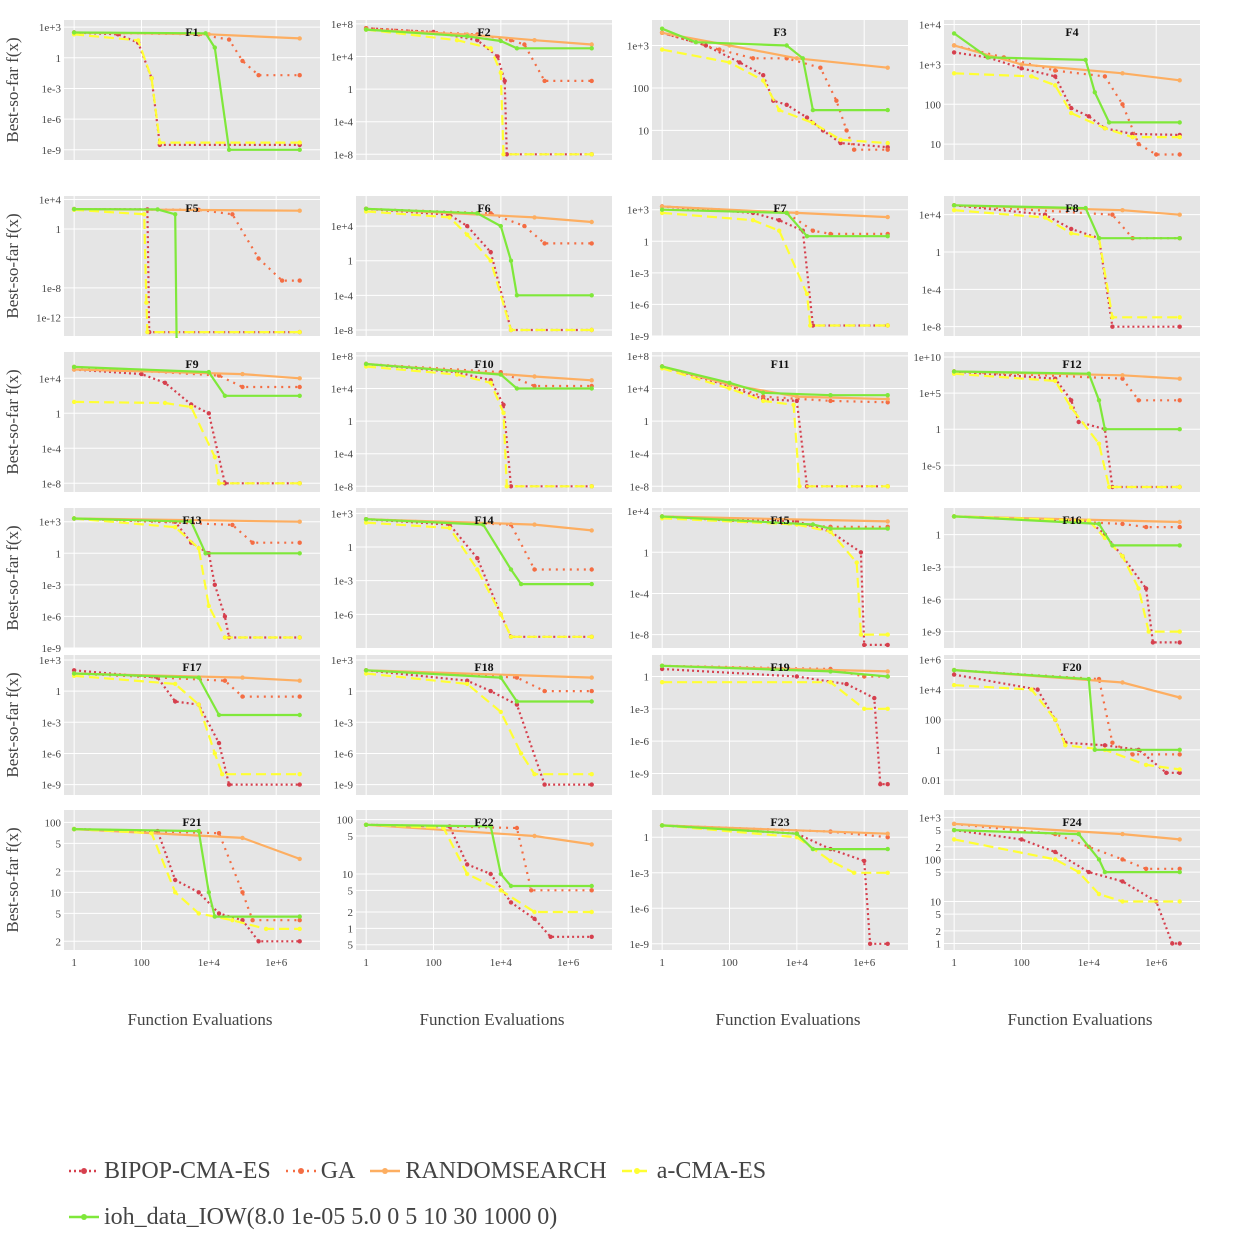  Describe the element at coordinates (1071, 208) in the screenshot. I see `panel-title: F8` at that location.